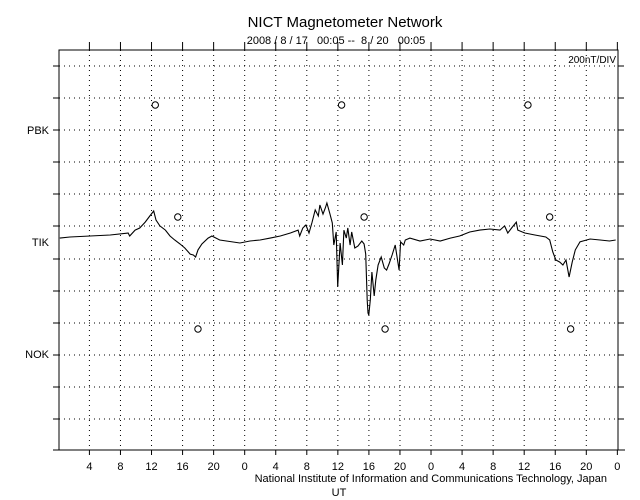 The height and width of the screenshot is (500, 640). Describe the element at coordinates (41, 243) in the screenshot. I see `station-label-tik: TIK` at that location.